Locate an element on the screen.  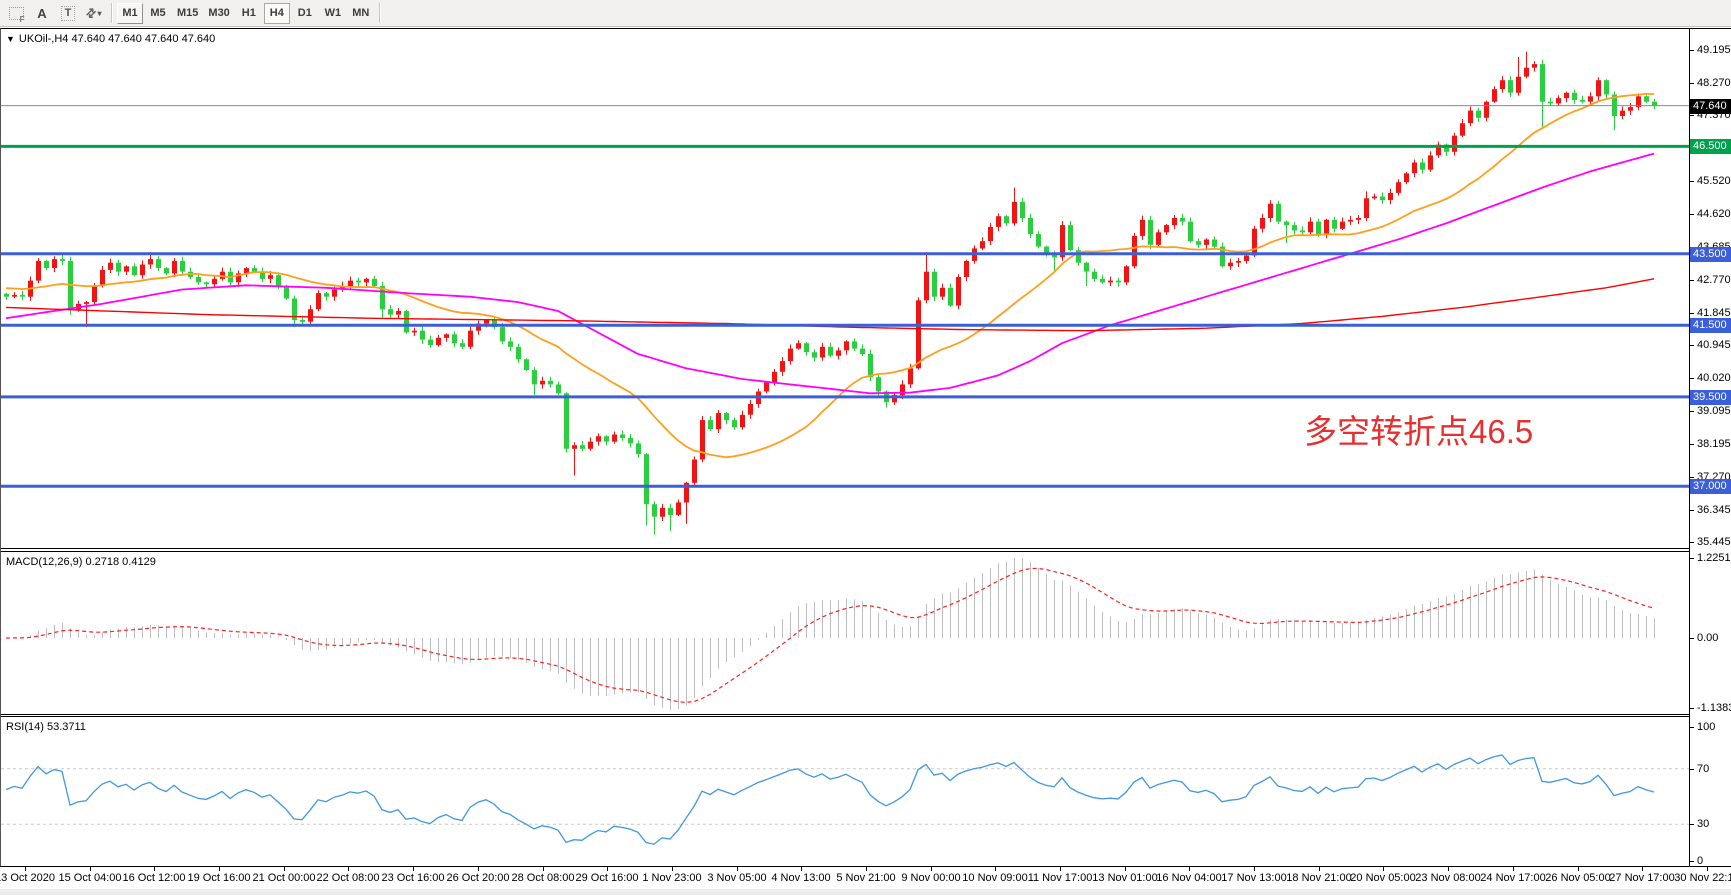
time-tick-label: 26 Nov 05:00 is located at coordinates (1578, 878).